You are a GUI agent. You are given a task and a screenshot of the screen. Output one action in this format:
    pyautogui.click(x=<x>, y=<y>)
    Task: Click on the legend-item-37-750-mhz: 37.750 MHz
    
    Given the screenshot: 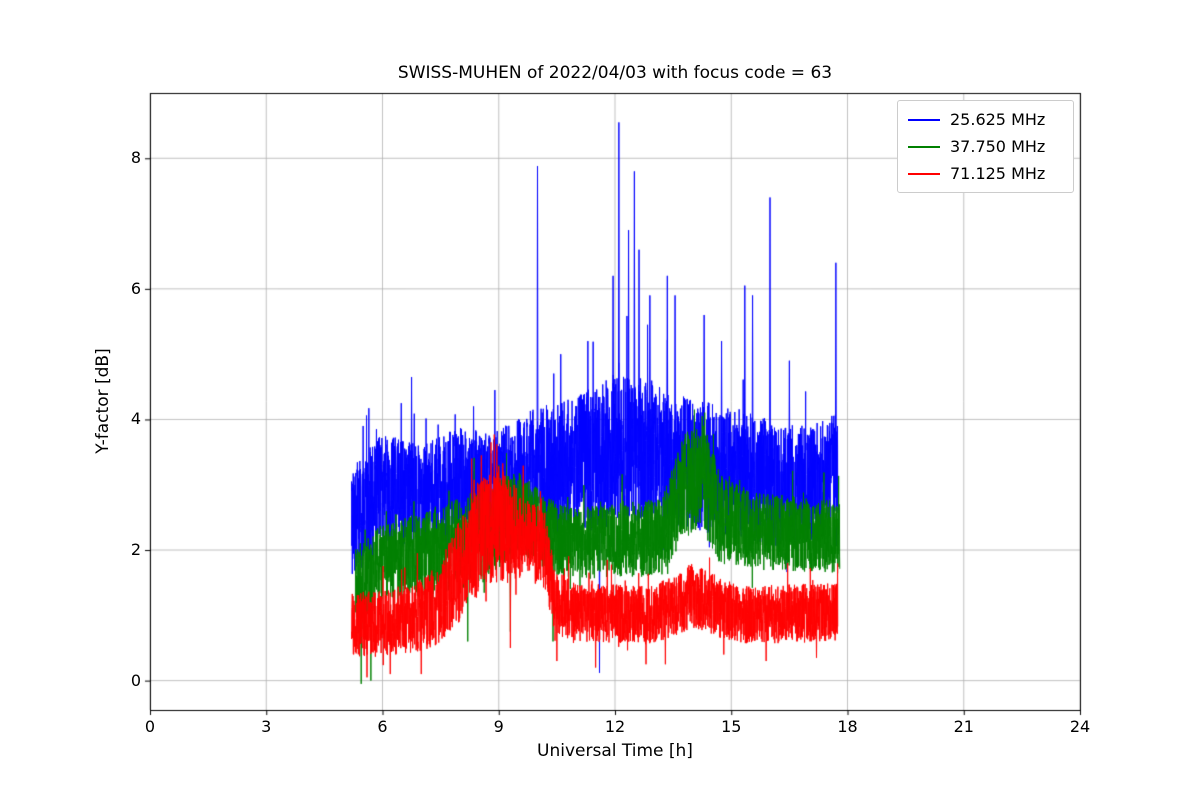 What is the action you would take?
    pyautogui.click(x=985, y=146)
    